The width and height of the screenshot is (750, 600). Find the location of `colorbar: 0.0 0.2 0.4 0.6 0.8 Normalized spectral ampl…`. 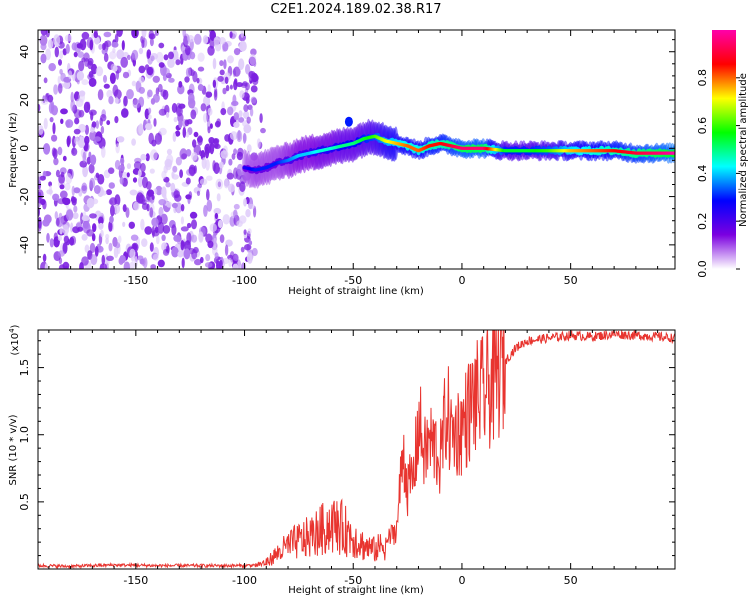

colorbar: 0.0 0.2 0.4 0.6 0.8 Normalized spectral ampl… is located at coordinates (722, 154).